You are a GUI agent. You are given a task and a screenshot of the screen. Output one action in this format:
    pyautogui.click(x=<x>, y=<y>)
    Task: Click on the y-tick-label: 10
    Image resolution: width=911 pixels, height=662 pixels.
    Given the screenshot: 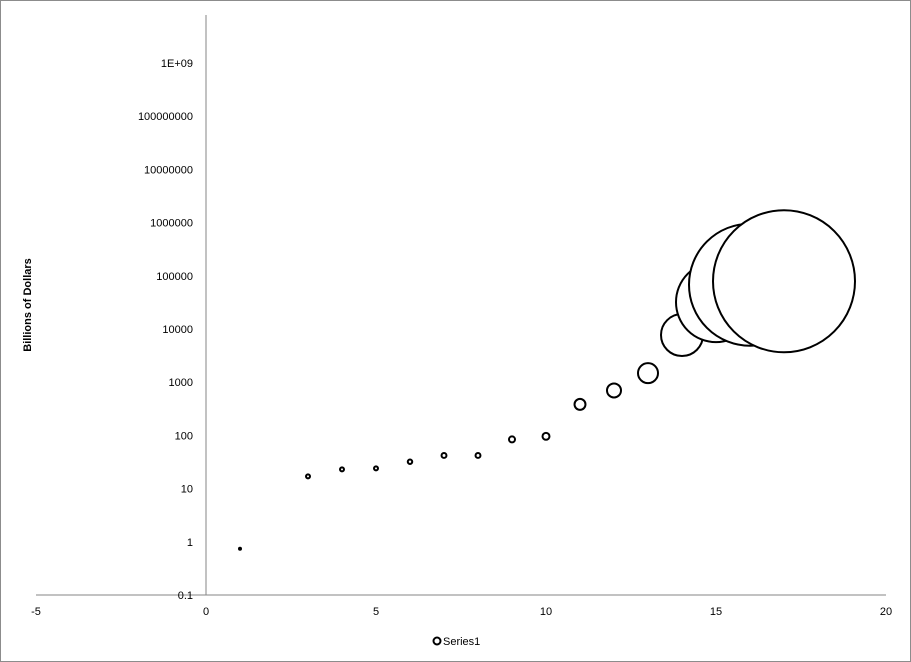 What is the action you would take?
    pyautogui.click(x=187, y=490)
    